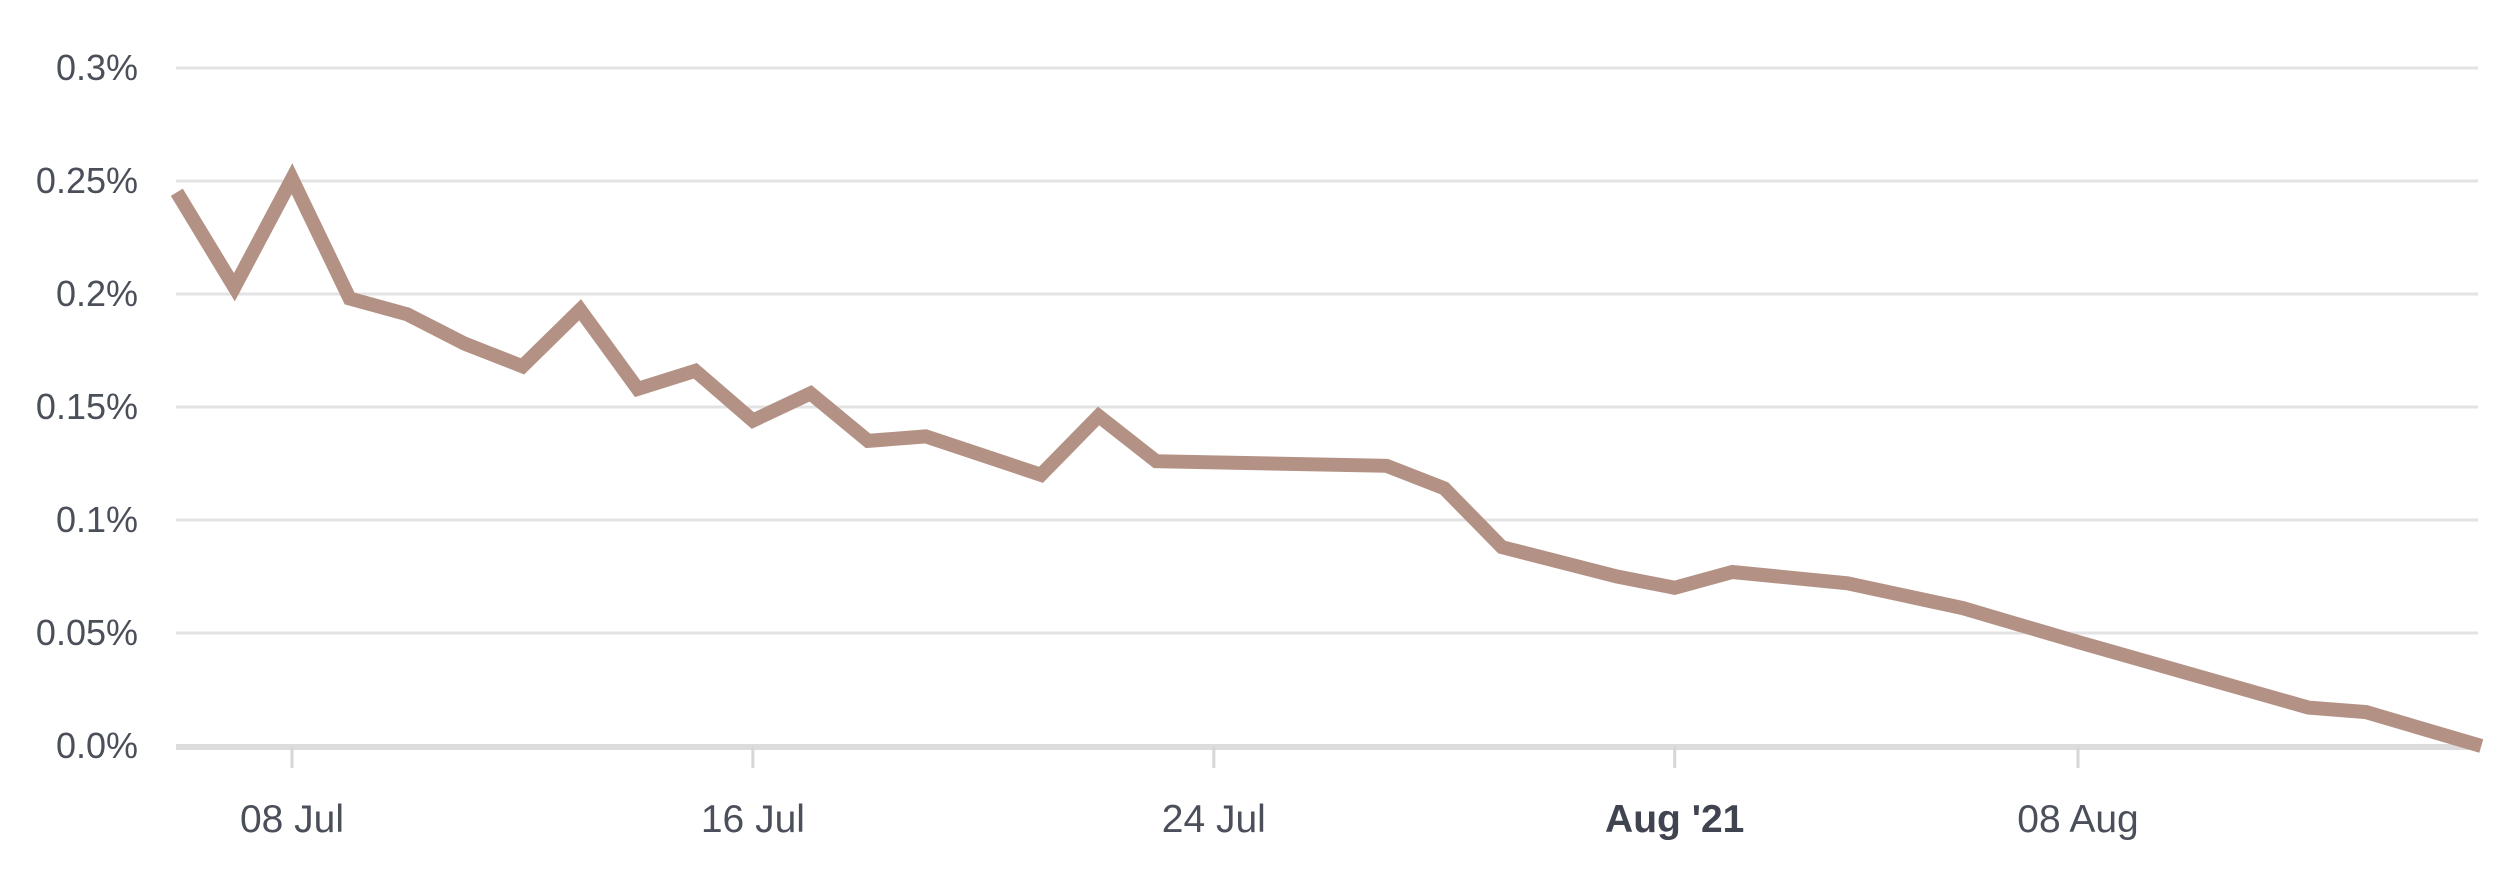 This screenshot has height=875, width=2513. Describe the element at coordinates (292, 819) in the screenshot. I see `x-tick-label: 08 Jul` at that location.